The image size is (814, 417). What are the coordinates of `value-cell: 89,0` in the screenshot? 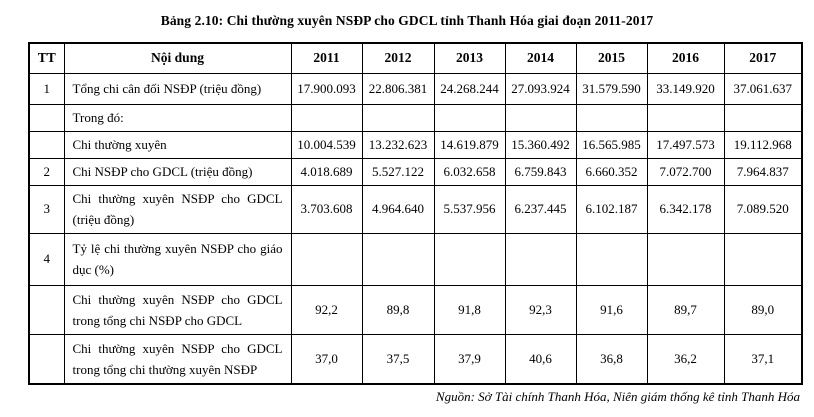 It's located at (763, 309).